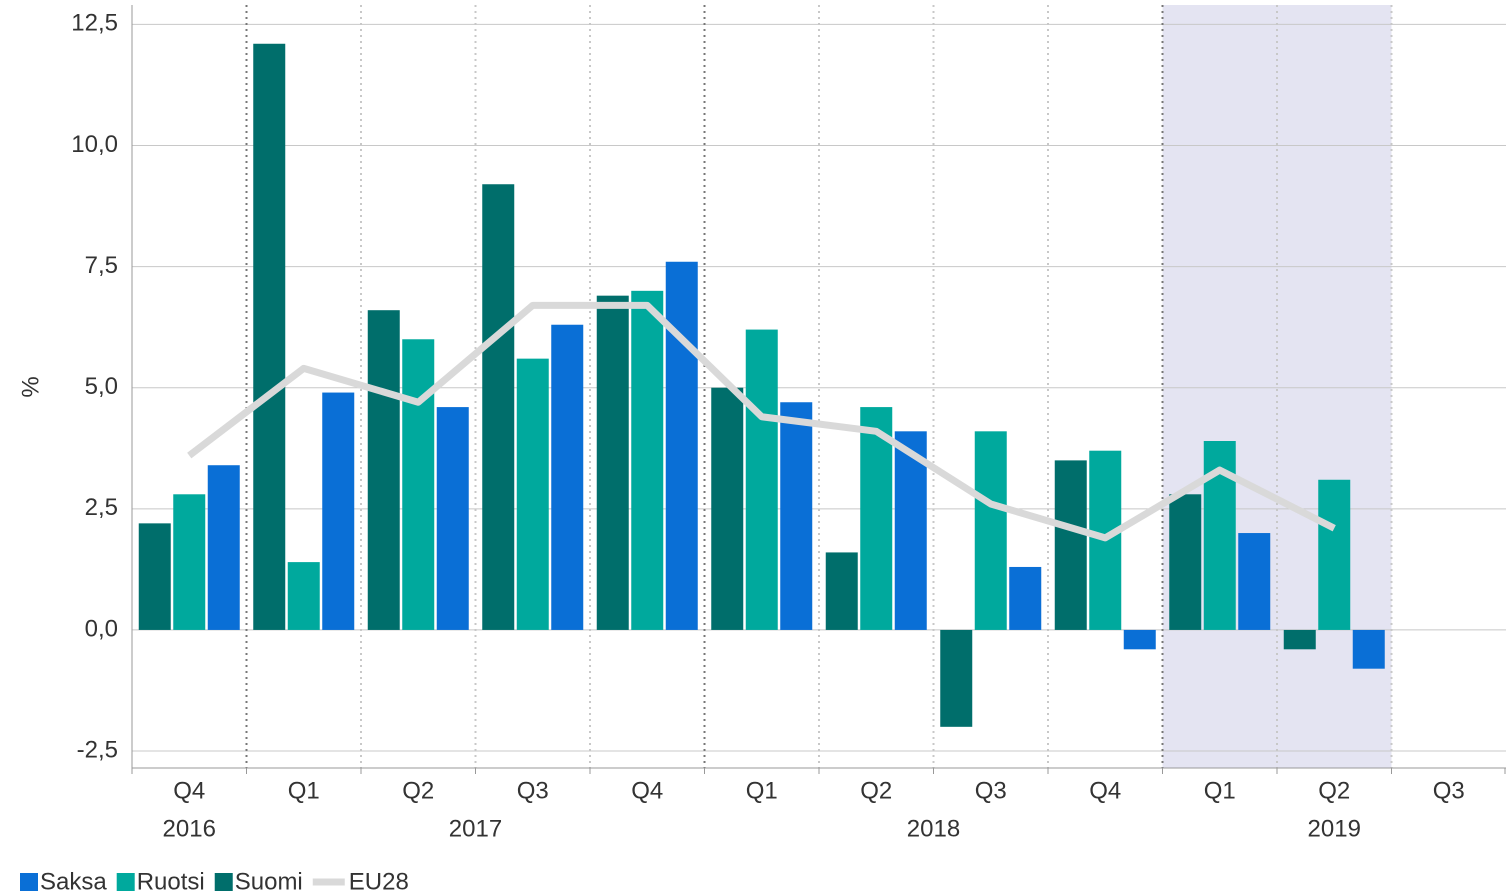 The width and height of the screenshot is (1506, 896). Describe the element at coordinates (97, 749) in the screenshot. I see `y-tick-label: -2,5` at that location.